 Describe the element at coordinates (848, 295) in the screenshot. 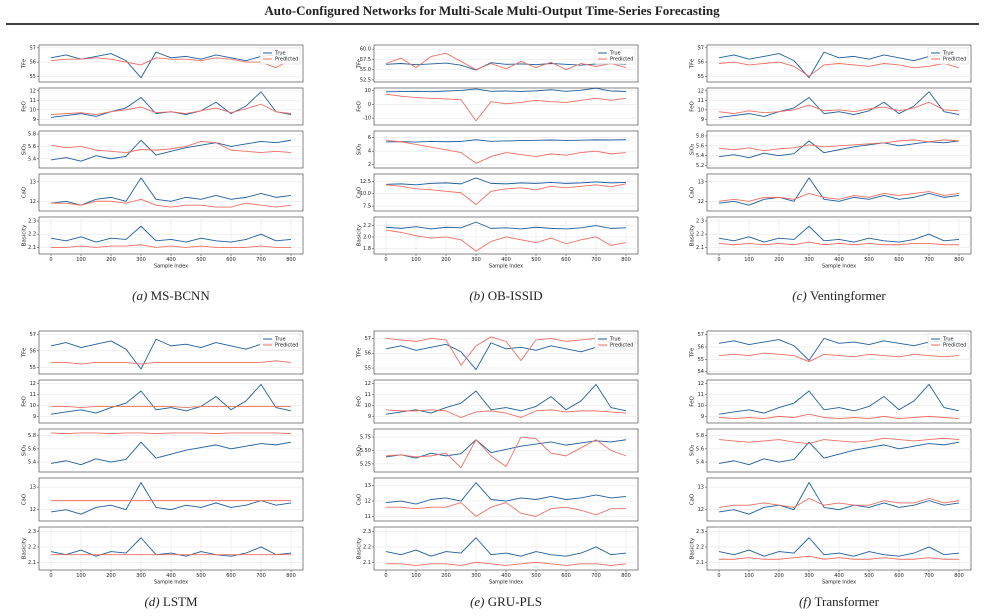

I see `caption-name: Ventingformer` at that location.